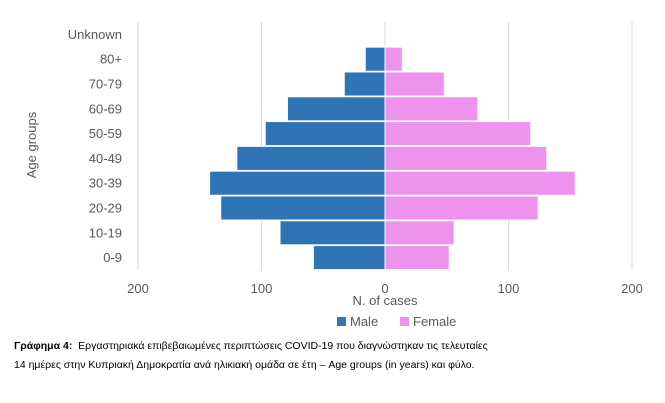  I want to click on x-tick-labels: 200 100 0 100 200, so click(385, 288).